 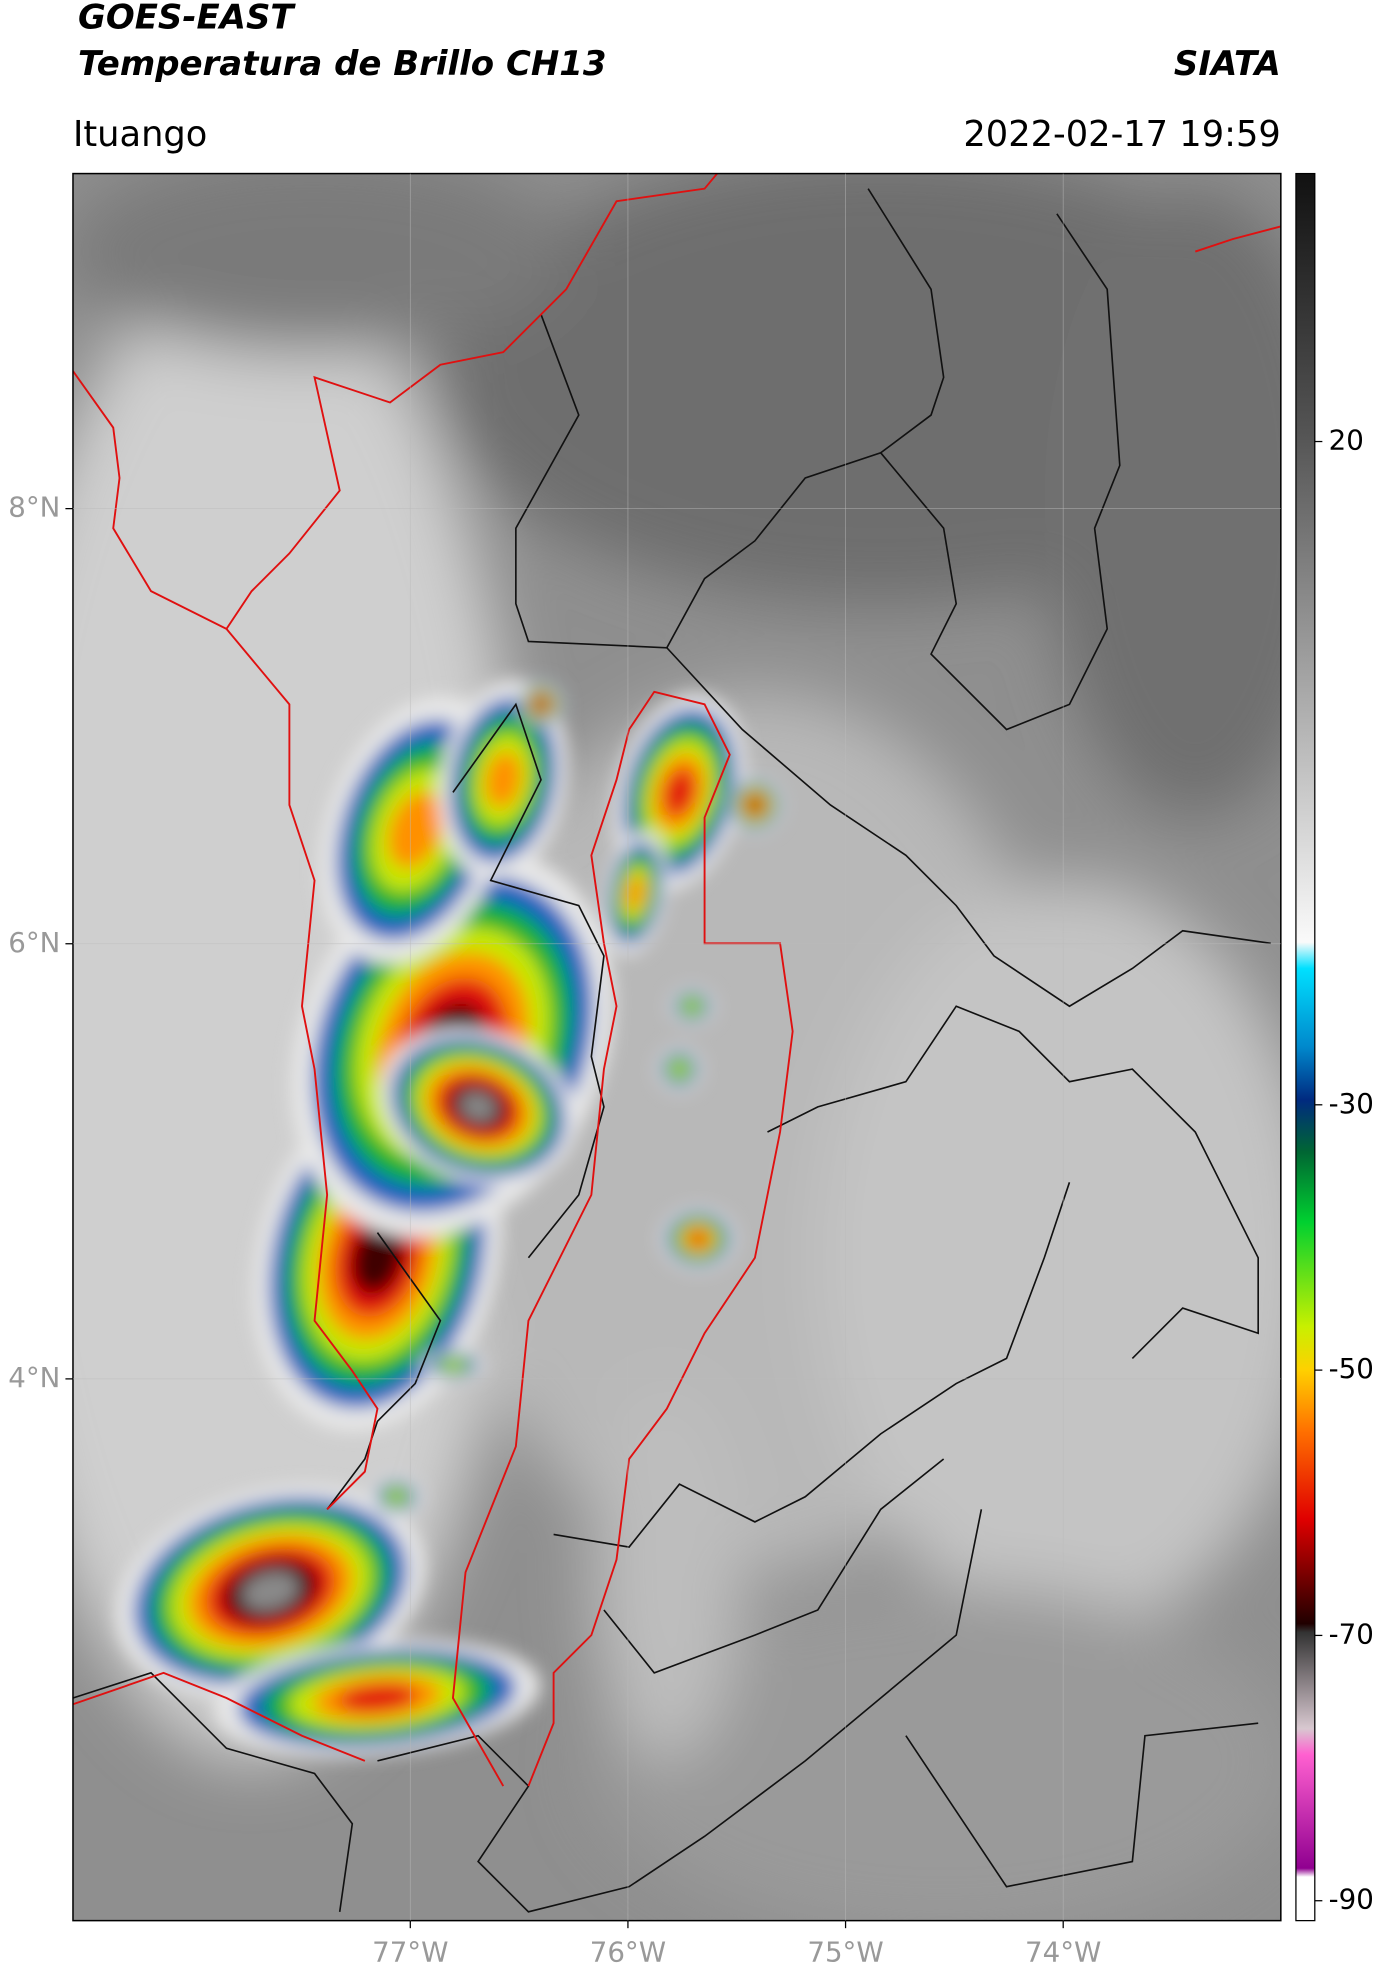 What do you see at coordinates (1121, 134) in the screenshot?
I see `datetime: 2022-02-17 19:59` at bounding box center [1121, 134].